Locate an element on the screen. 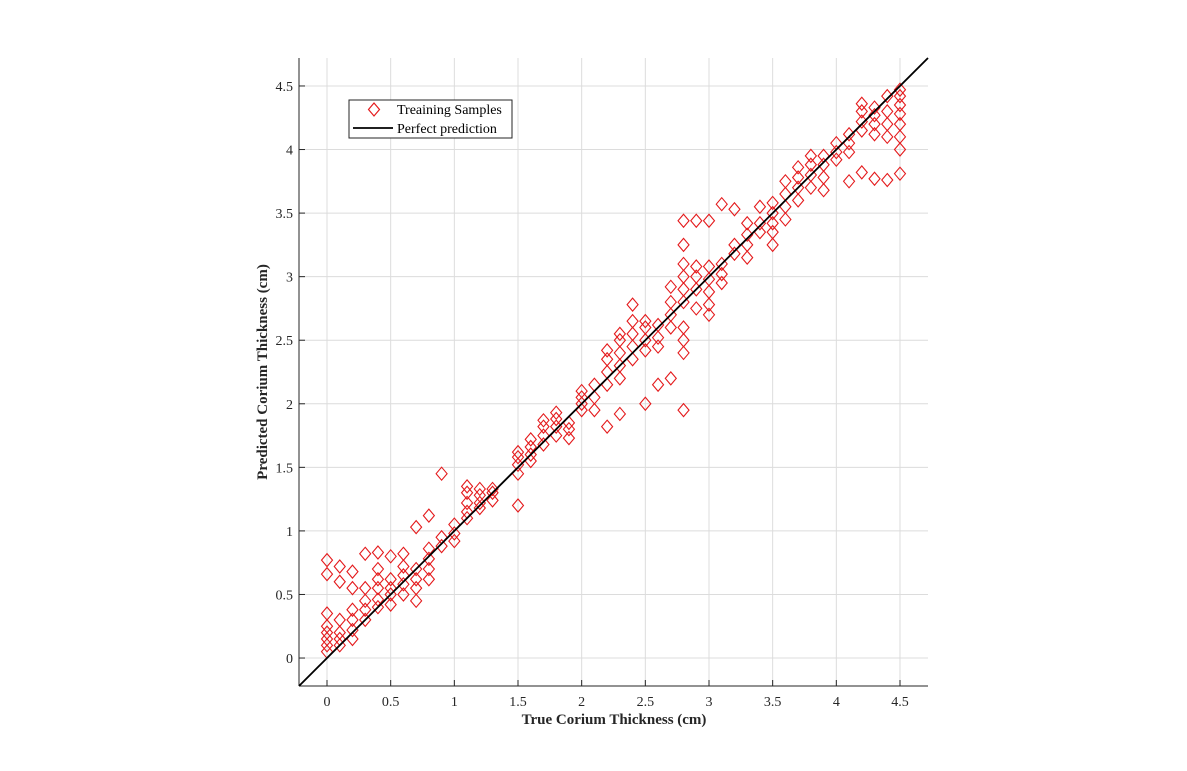 Image resolution: width=1187 pixels, height=771 pixels. y-axis-label: Predicted Corium Thickness (cm) is located at coordinates (263, 372).